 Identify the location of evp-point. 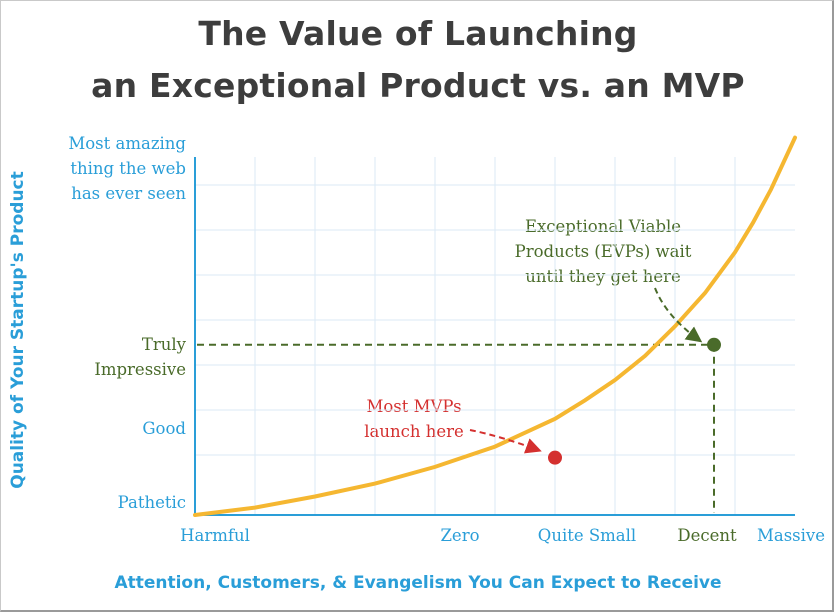
(714, 344).